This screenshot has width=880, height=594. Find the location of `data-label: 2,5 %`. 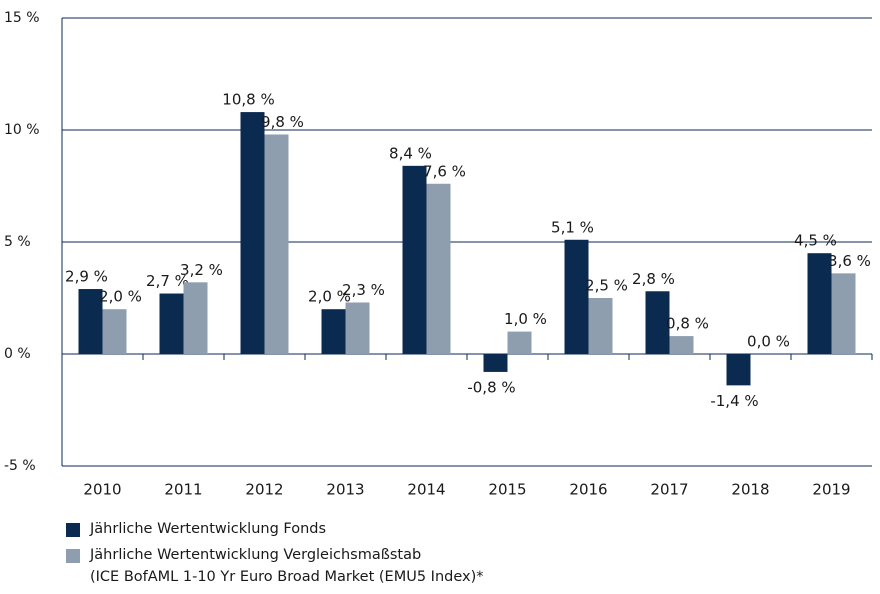

data-label: 2,5 % is located at coordinates (606, 286).